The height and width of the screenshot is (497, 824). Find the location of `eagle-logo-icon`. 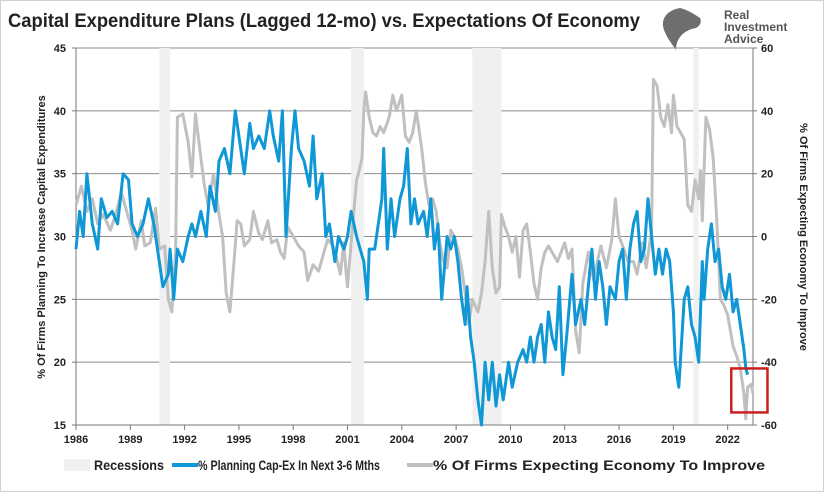

eagle-logo-icon is located at coordinates (681, 29).